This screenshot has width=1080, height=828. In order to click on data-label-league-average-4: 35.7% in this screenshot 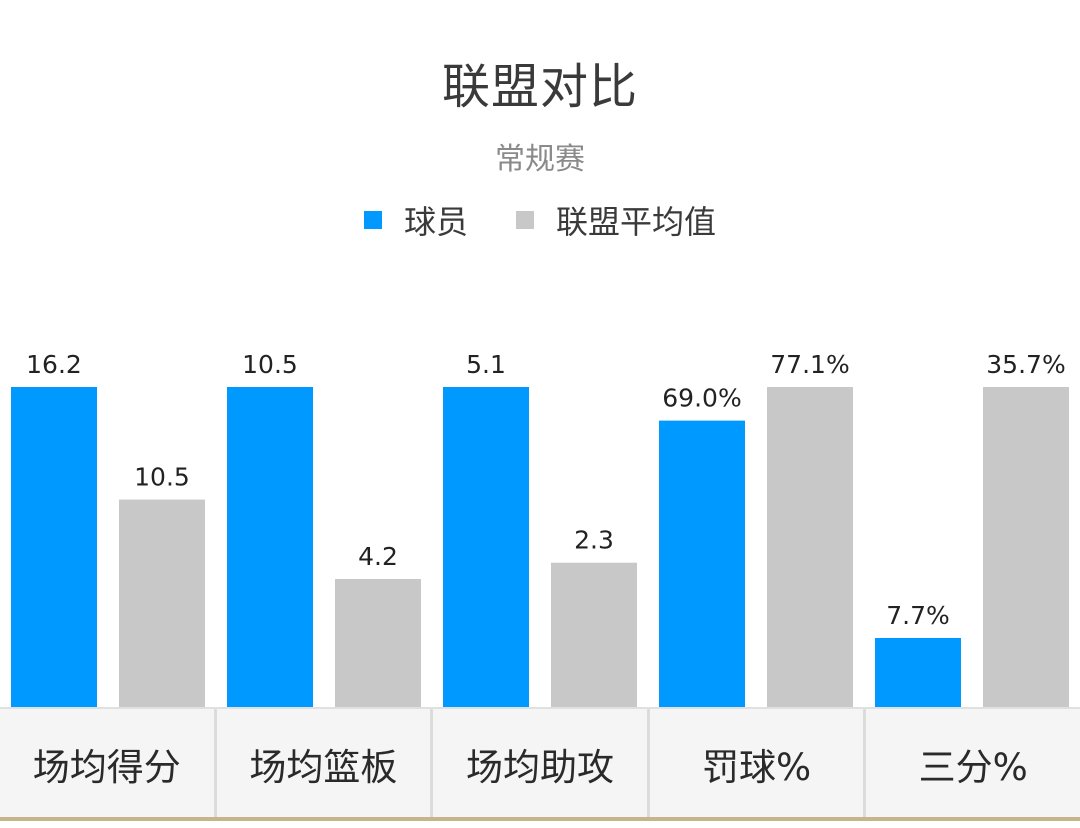, I will do `click(1025, 364)`.